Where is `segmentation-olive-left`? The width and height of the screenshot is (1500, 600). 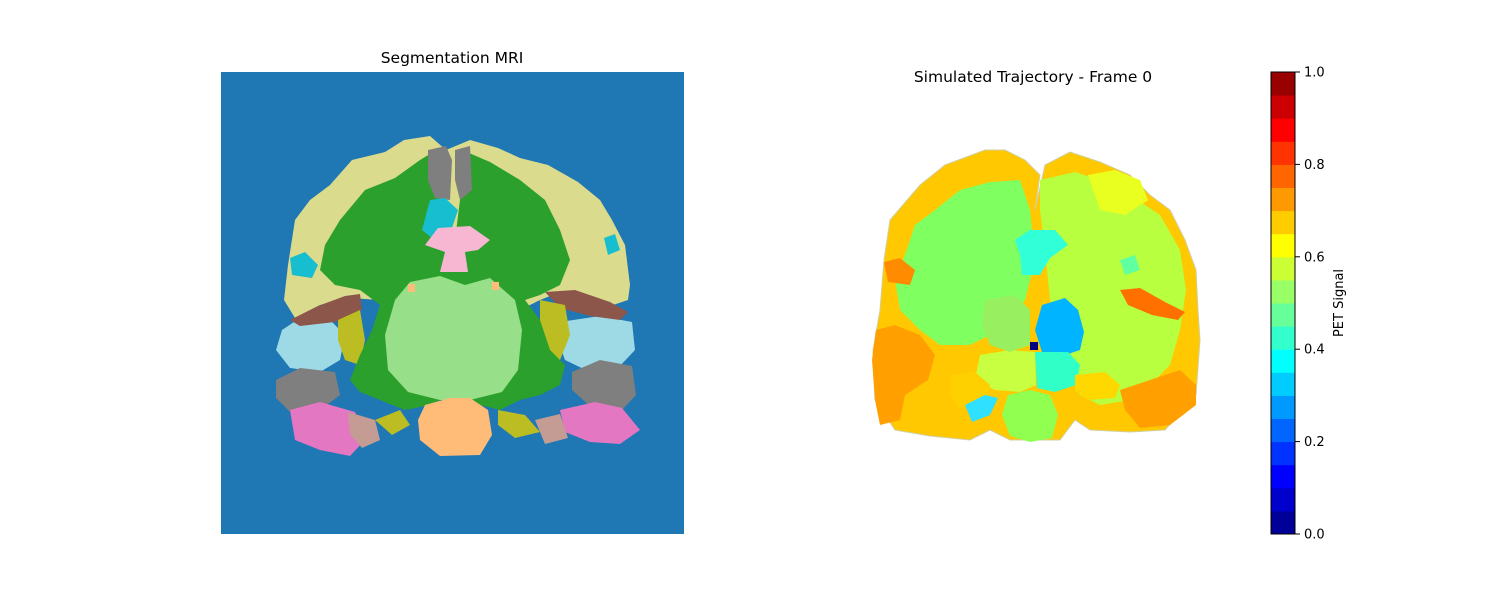 segmentation-olive-left is located at coordinates (351, 337).